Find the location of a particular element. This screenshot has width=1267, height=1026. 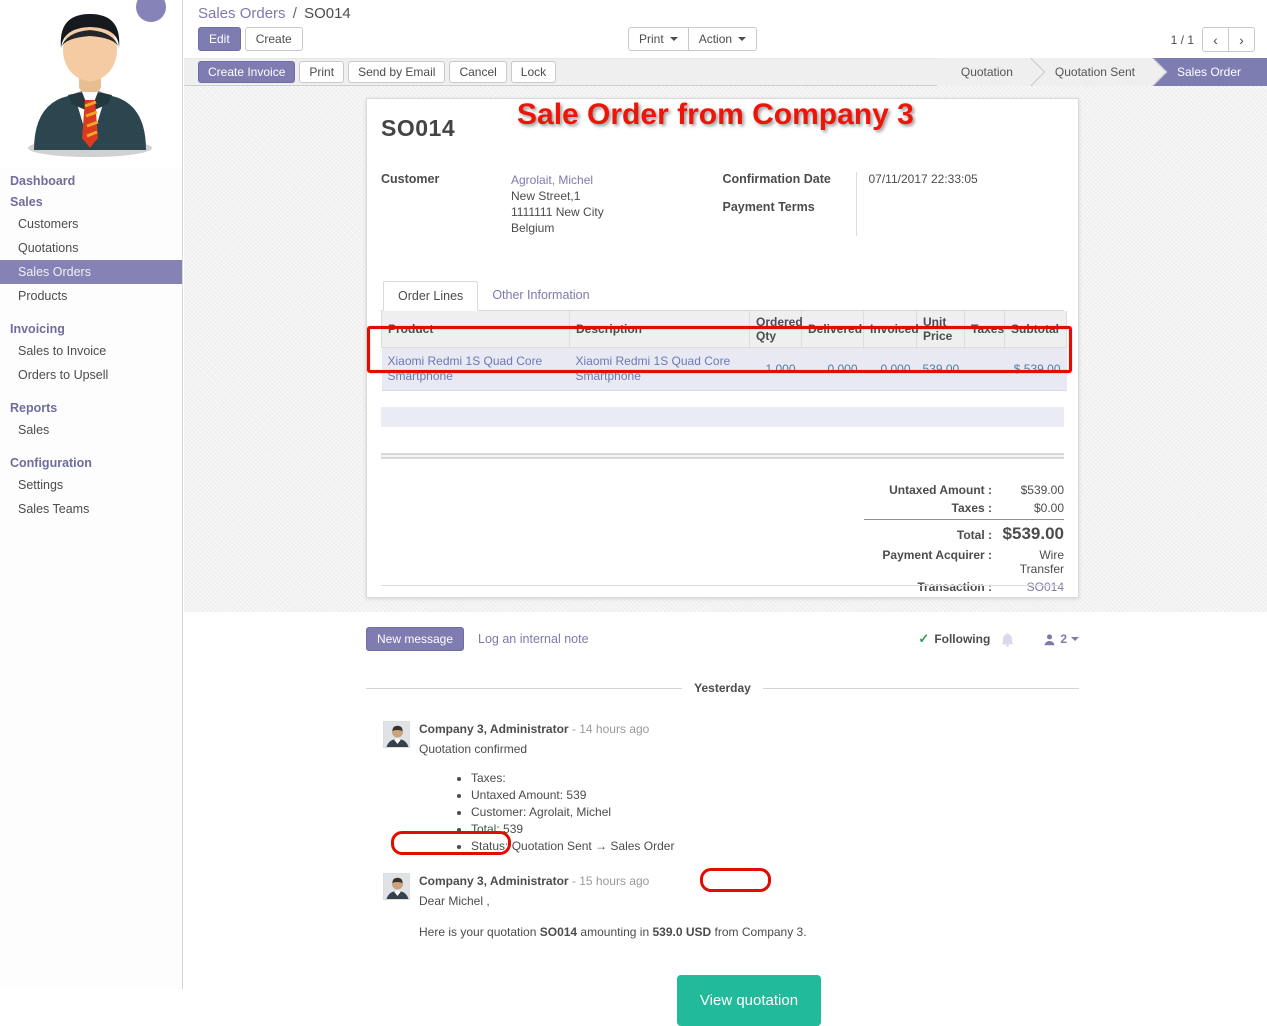

stage-quotation: Quotation is located at coordinates (983, 72).